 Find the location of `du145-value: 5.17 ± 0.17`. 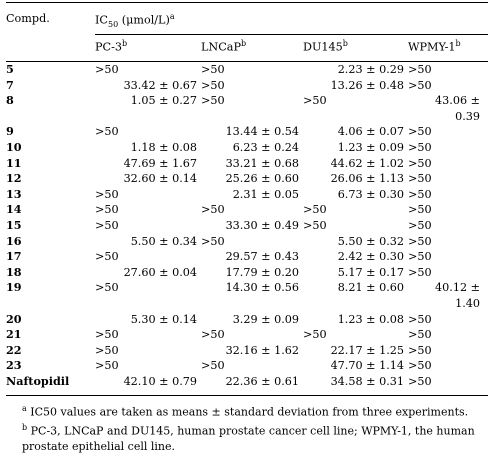

du145-value: 5.17 ± 0.17 is located at coordinates (370, 272).